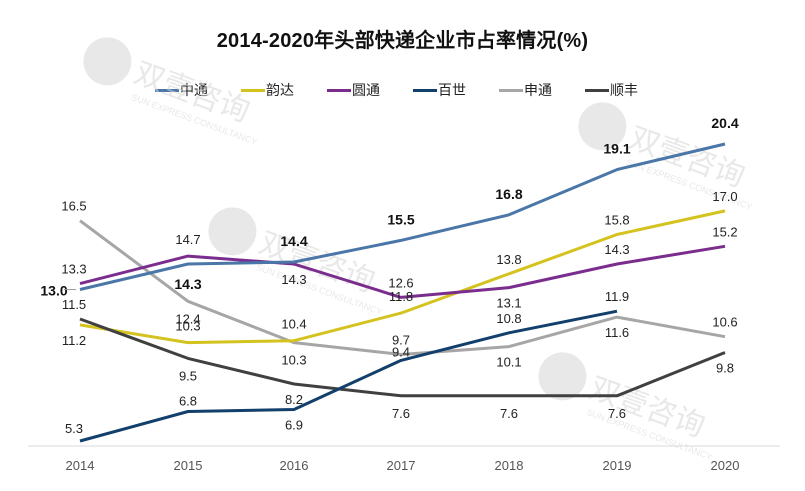 This screenshot has width=805, height=491. I want to click on data-label: 5.3, so click(74, 428).